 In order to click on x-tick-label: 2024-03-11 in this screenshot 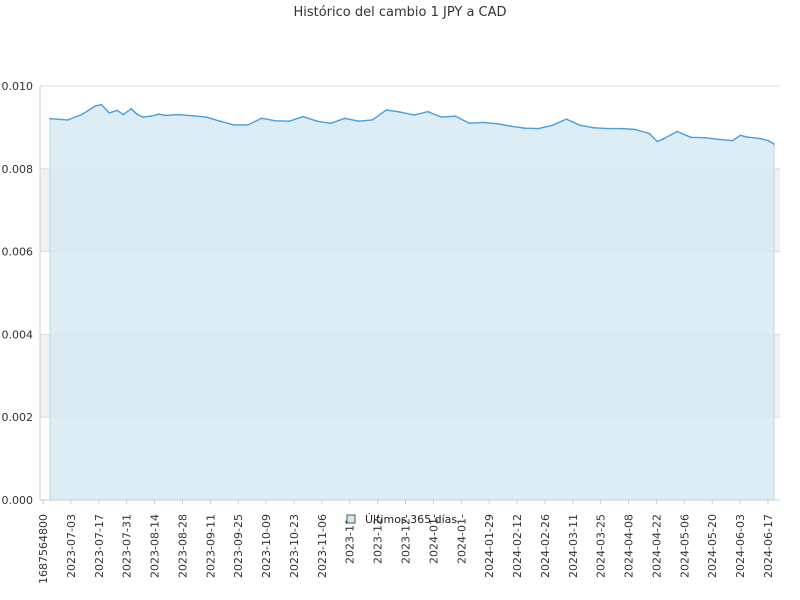, I will do `click(573, 546)`.